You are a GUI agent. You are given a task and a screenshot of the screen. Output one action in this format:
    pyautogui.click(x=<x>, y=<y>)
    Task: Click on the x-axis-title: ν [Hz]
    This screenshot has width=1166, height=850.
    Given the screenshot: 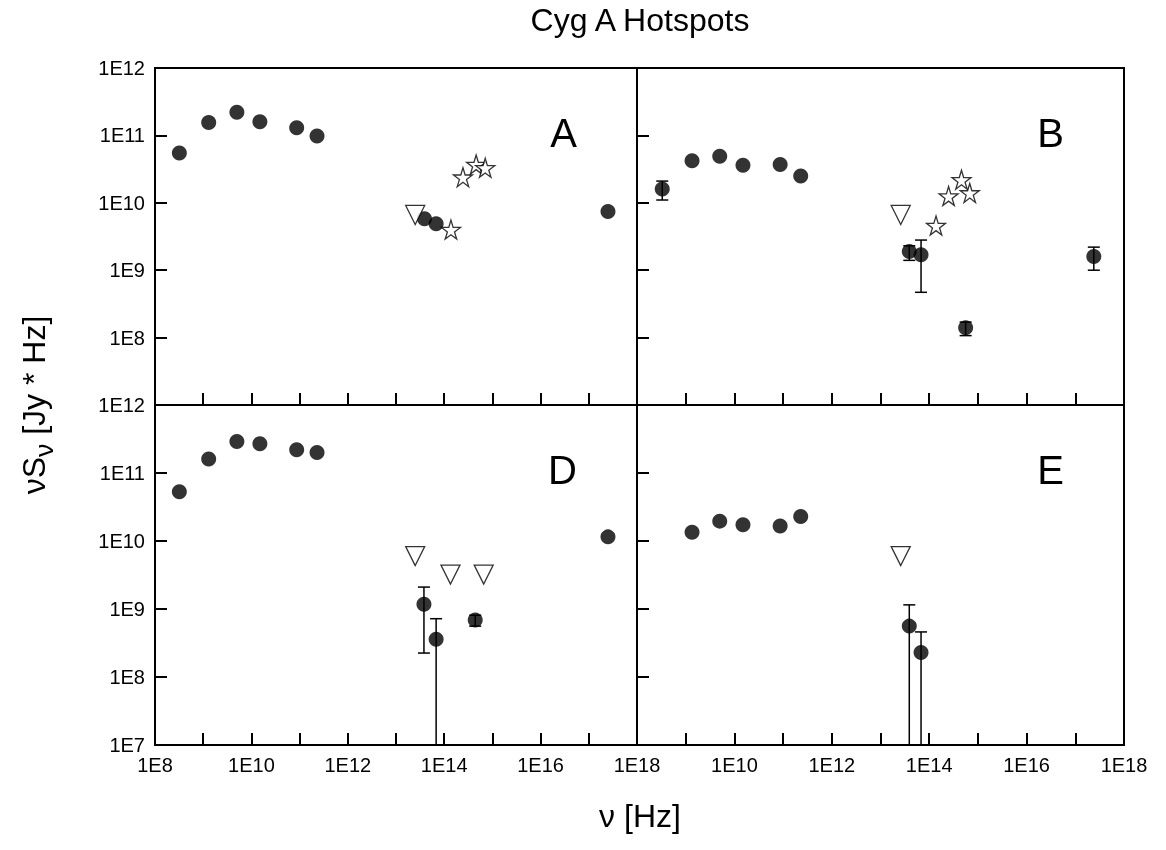 What is the action you would take?
    pyautogui.click(x=640, y=816)
    